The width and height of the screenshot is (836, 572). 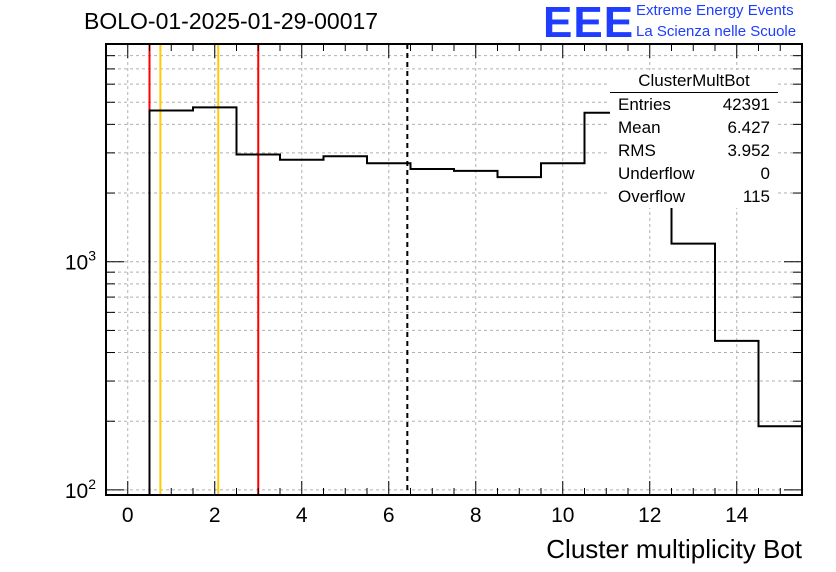 What do you see at coordinates (589, 23) in the screenshot?
I see `eee-logo: EEE` at bounding box center [589, 23].